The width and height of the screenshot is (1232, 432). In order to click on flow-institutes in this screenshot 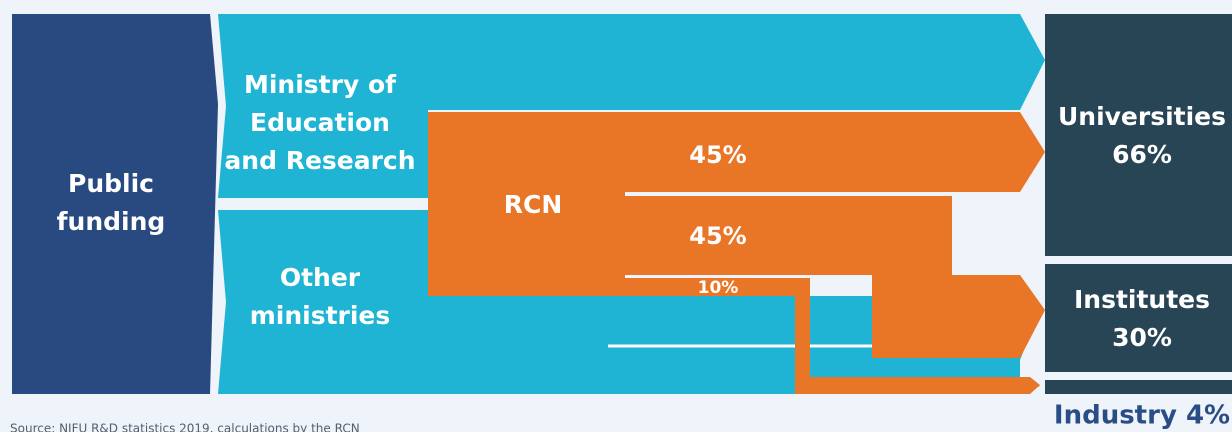, I will do `click(835, 277)`.